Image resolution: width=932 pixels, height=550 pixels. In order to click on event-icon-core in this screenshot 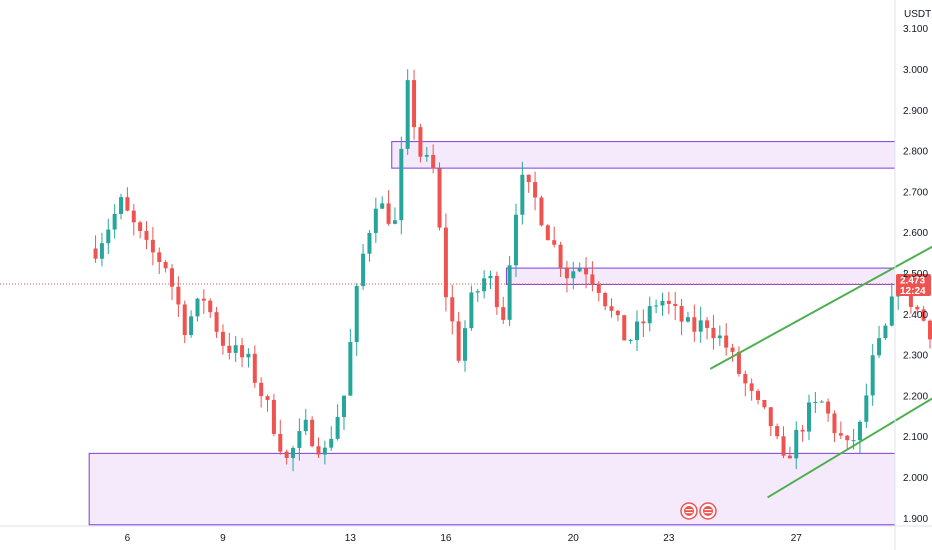, I will do `click(708, 511)`.